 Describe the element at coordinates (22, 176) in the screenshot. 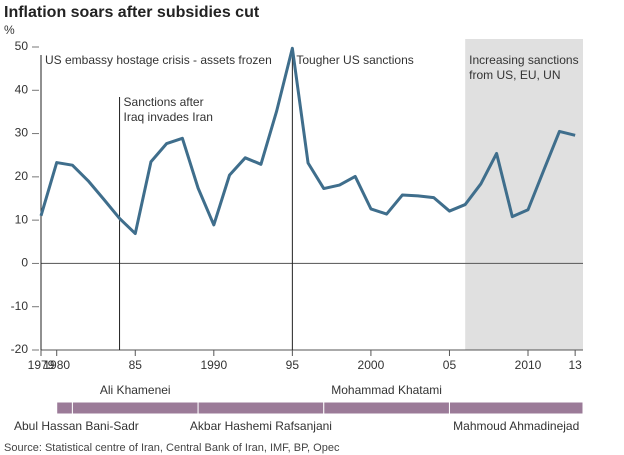

I see `y-tick-label: 20` at that location.